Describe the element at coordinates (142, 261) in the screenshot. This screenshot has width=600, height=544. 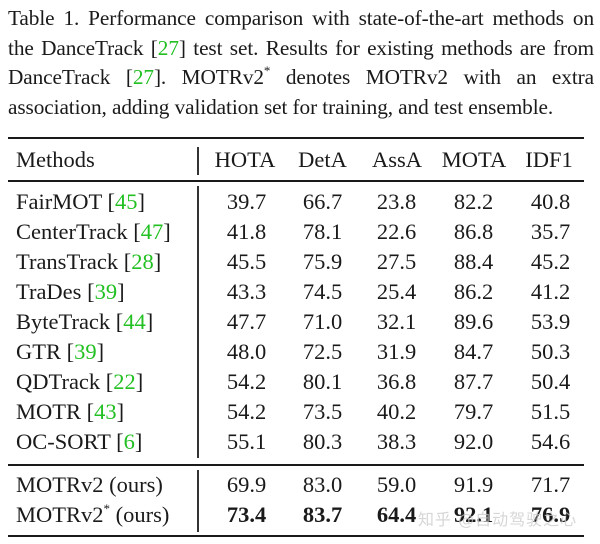
I see `citation-link: 28` at that location.